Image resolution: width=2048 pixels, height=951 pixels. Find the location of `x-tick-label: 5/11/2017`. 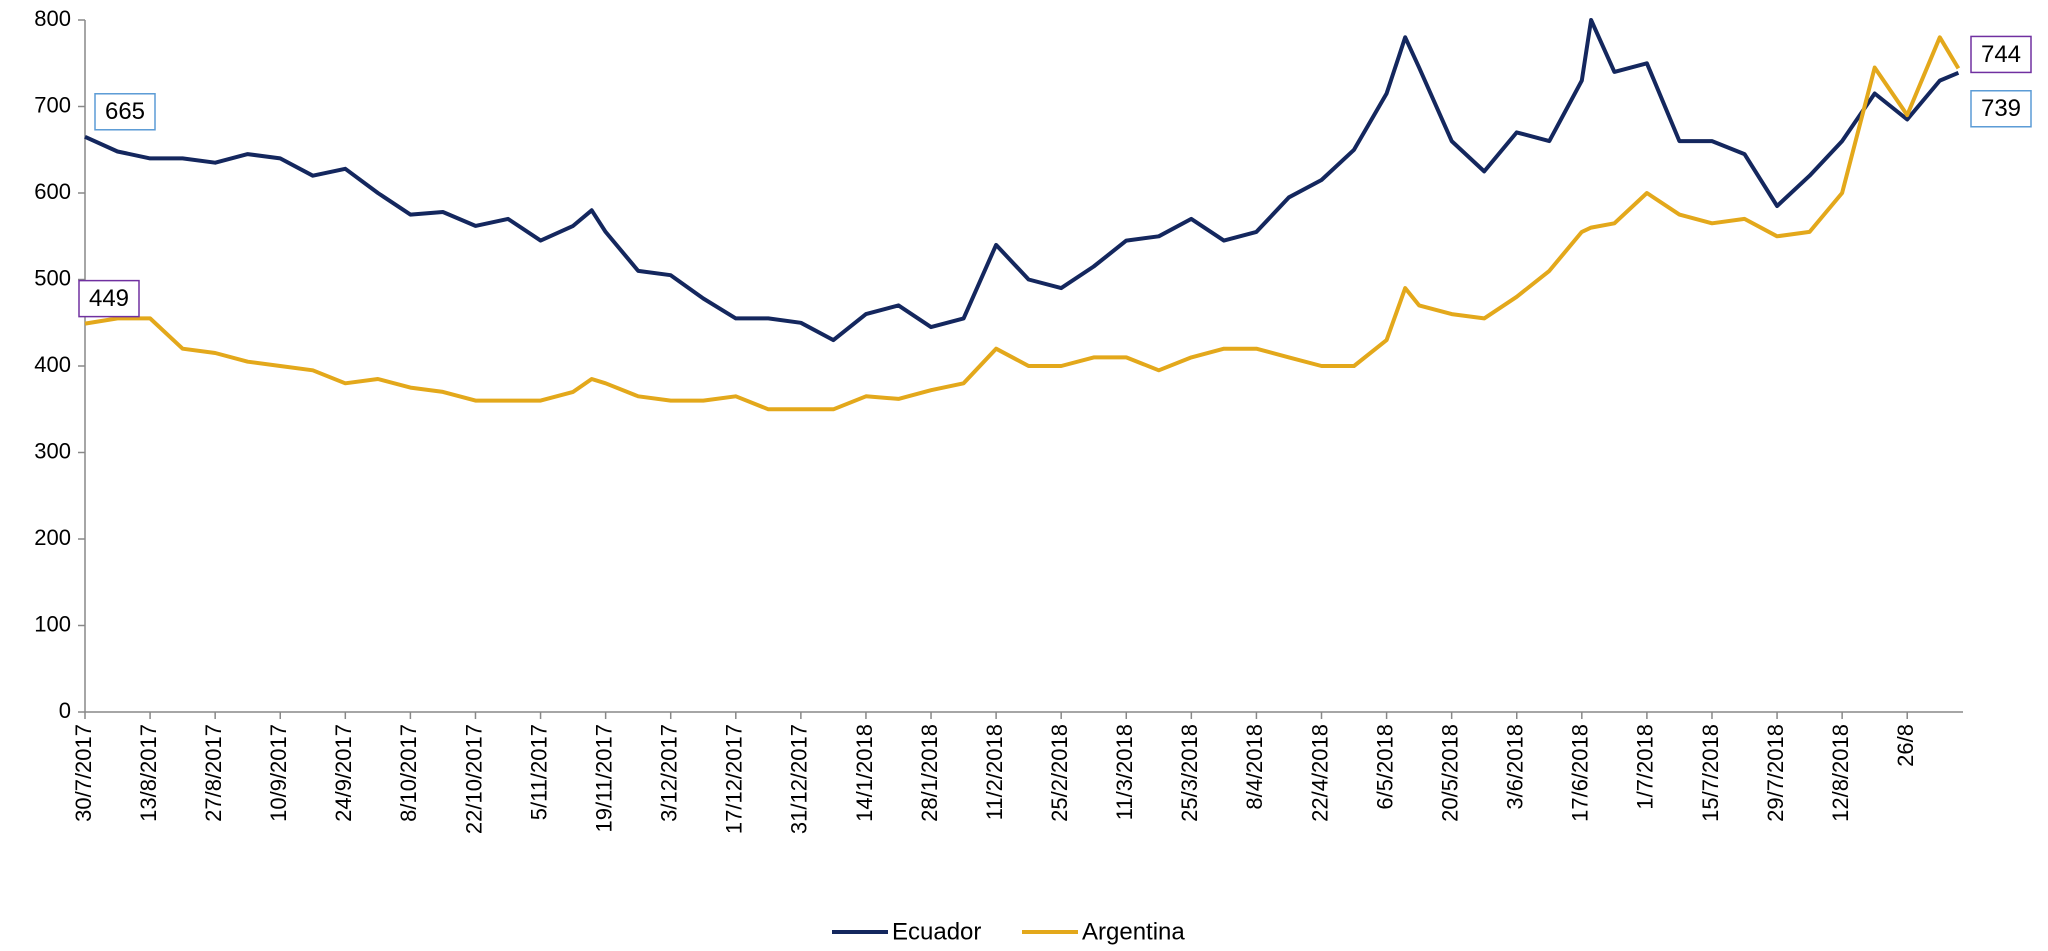

x-tick-label: 5/11/2017 is located at coordinates (538, 772).